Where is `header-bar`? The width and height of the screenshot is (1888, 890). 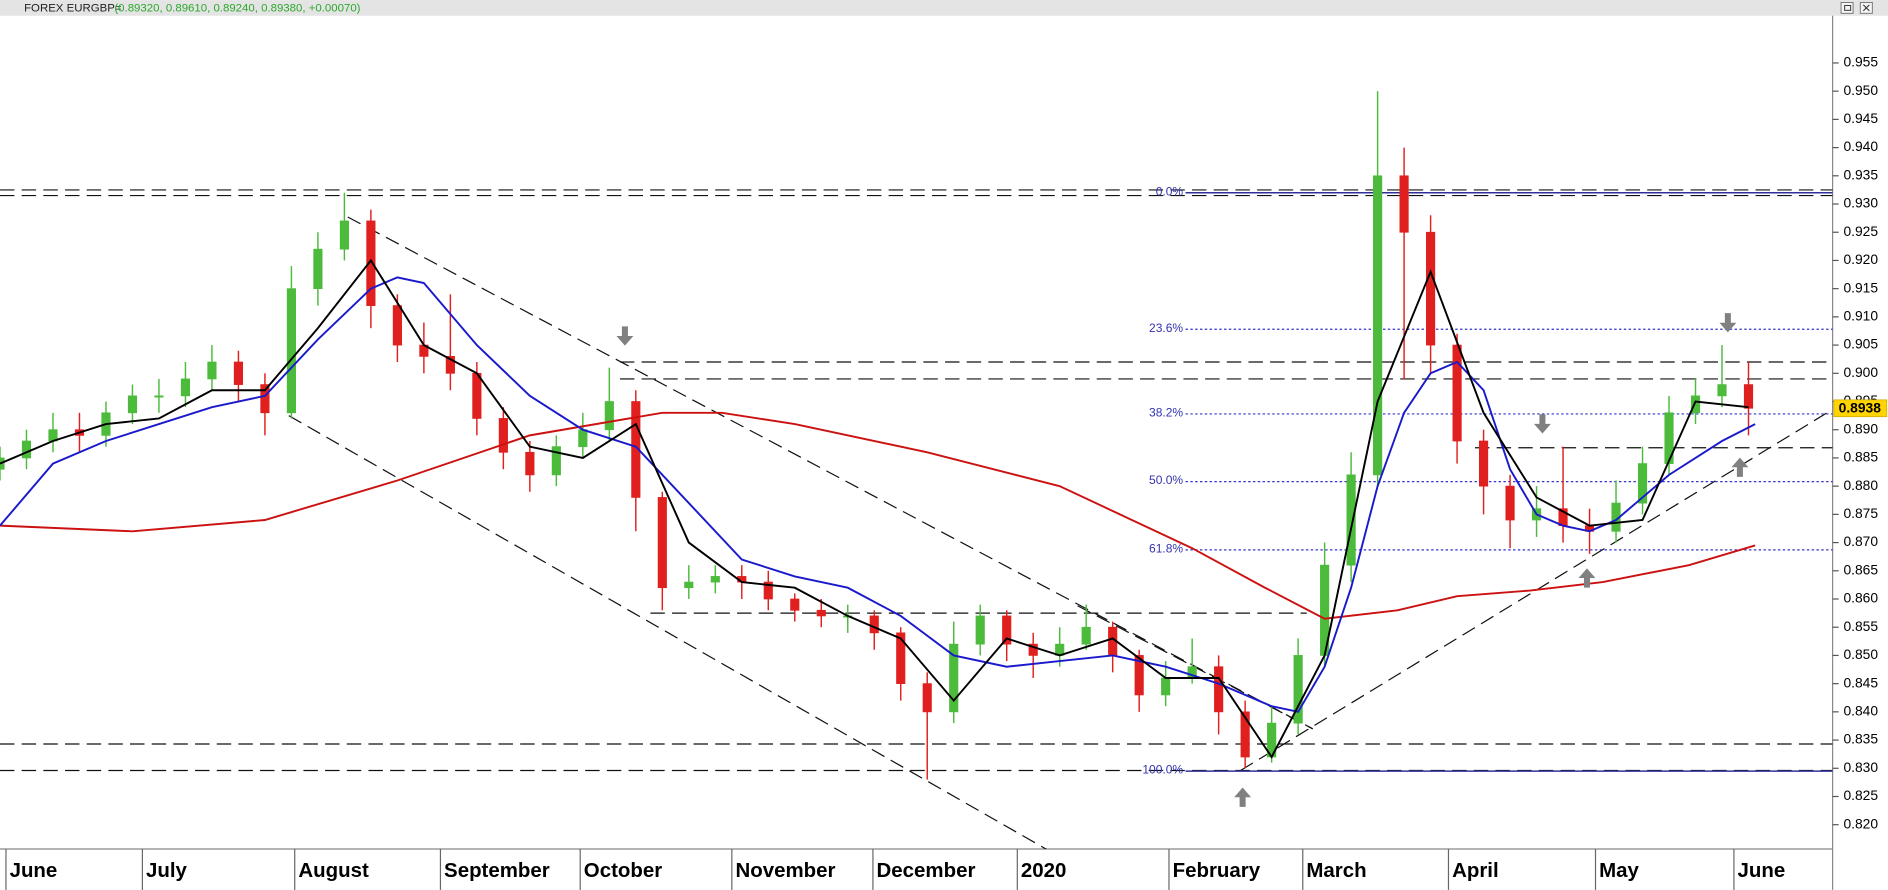 header-bar is located at coordinates (944, 8).